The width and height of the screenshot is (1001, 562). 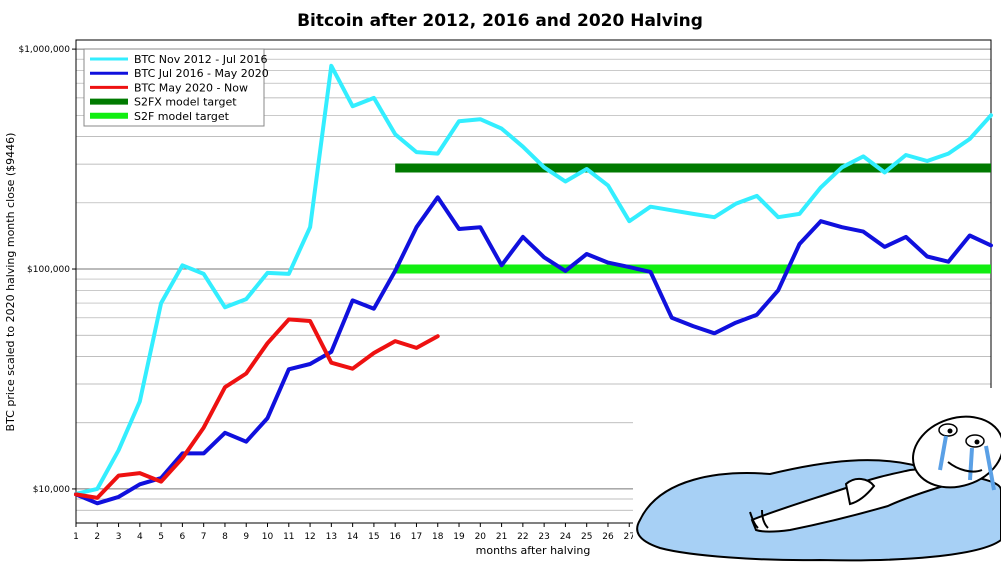 I want to click on x-tick-label: 20, so click(x=481, y=537).